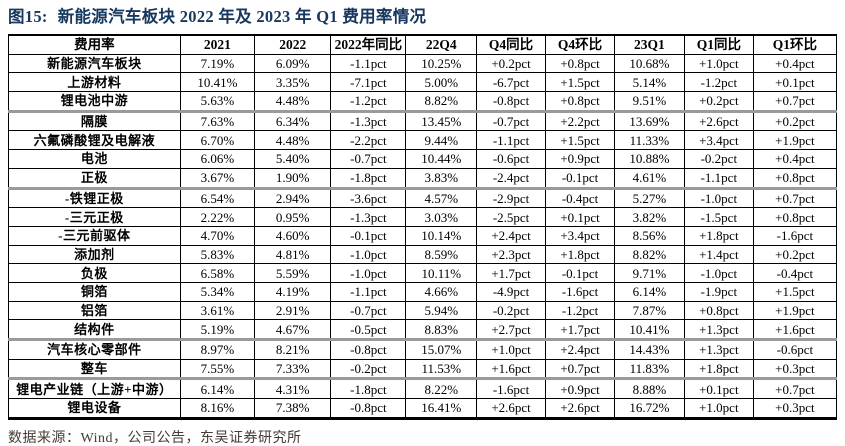 This screenshot has width=845, height=446. Describe the element at coordinates (718, 63) in the screenshot. I see `value-cell: +1.0pct` at that location.